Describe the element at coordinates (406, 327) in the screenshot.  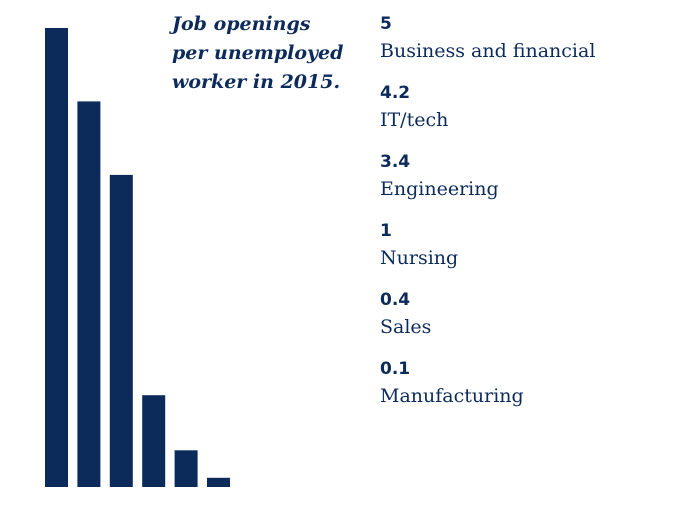
I see `category-label: Sales` at that location.